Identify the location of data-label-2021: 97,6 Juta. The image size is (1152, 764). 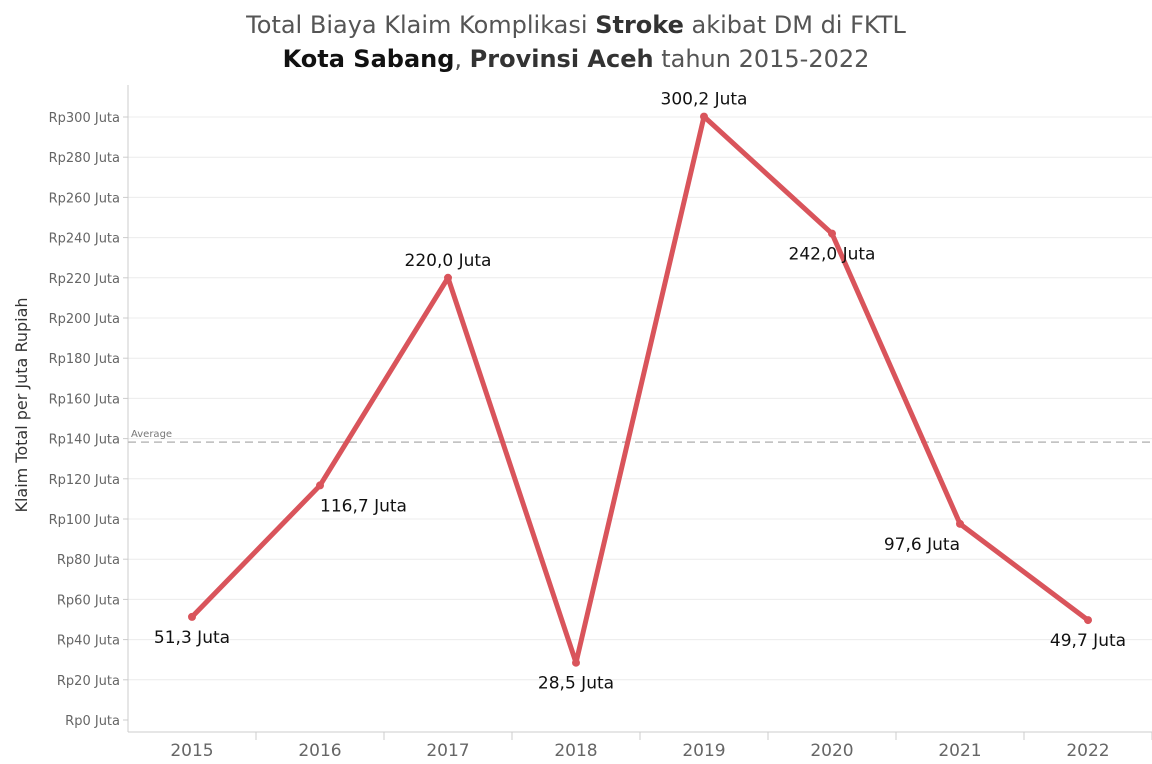
(922, 545).